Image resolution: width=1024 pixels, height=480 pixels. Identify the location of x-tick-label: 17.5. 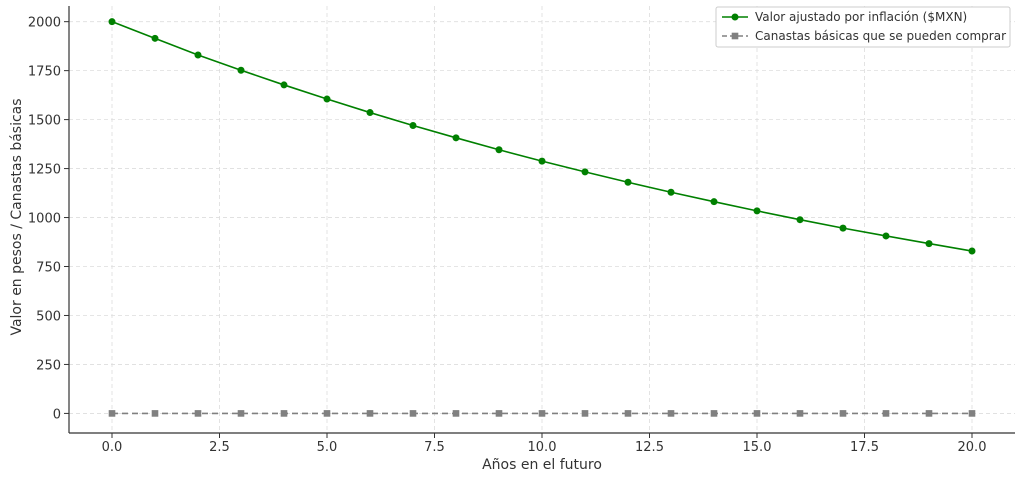
(864, 447).